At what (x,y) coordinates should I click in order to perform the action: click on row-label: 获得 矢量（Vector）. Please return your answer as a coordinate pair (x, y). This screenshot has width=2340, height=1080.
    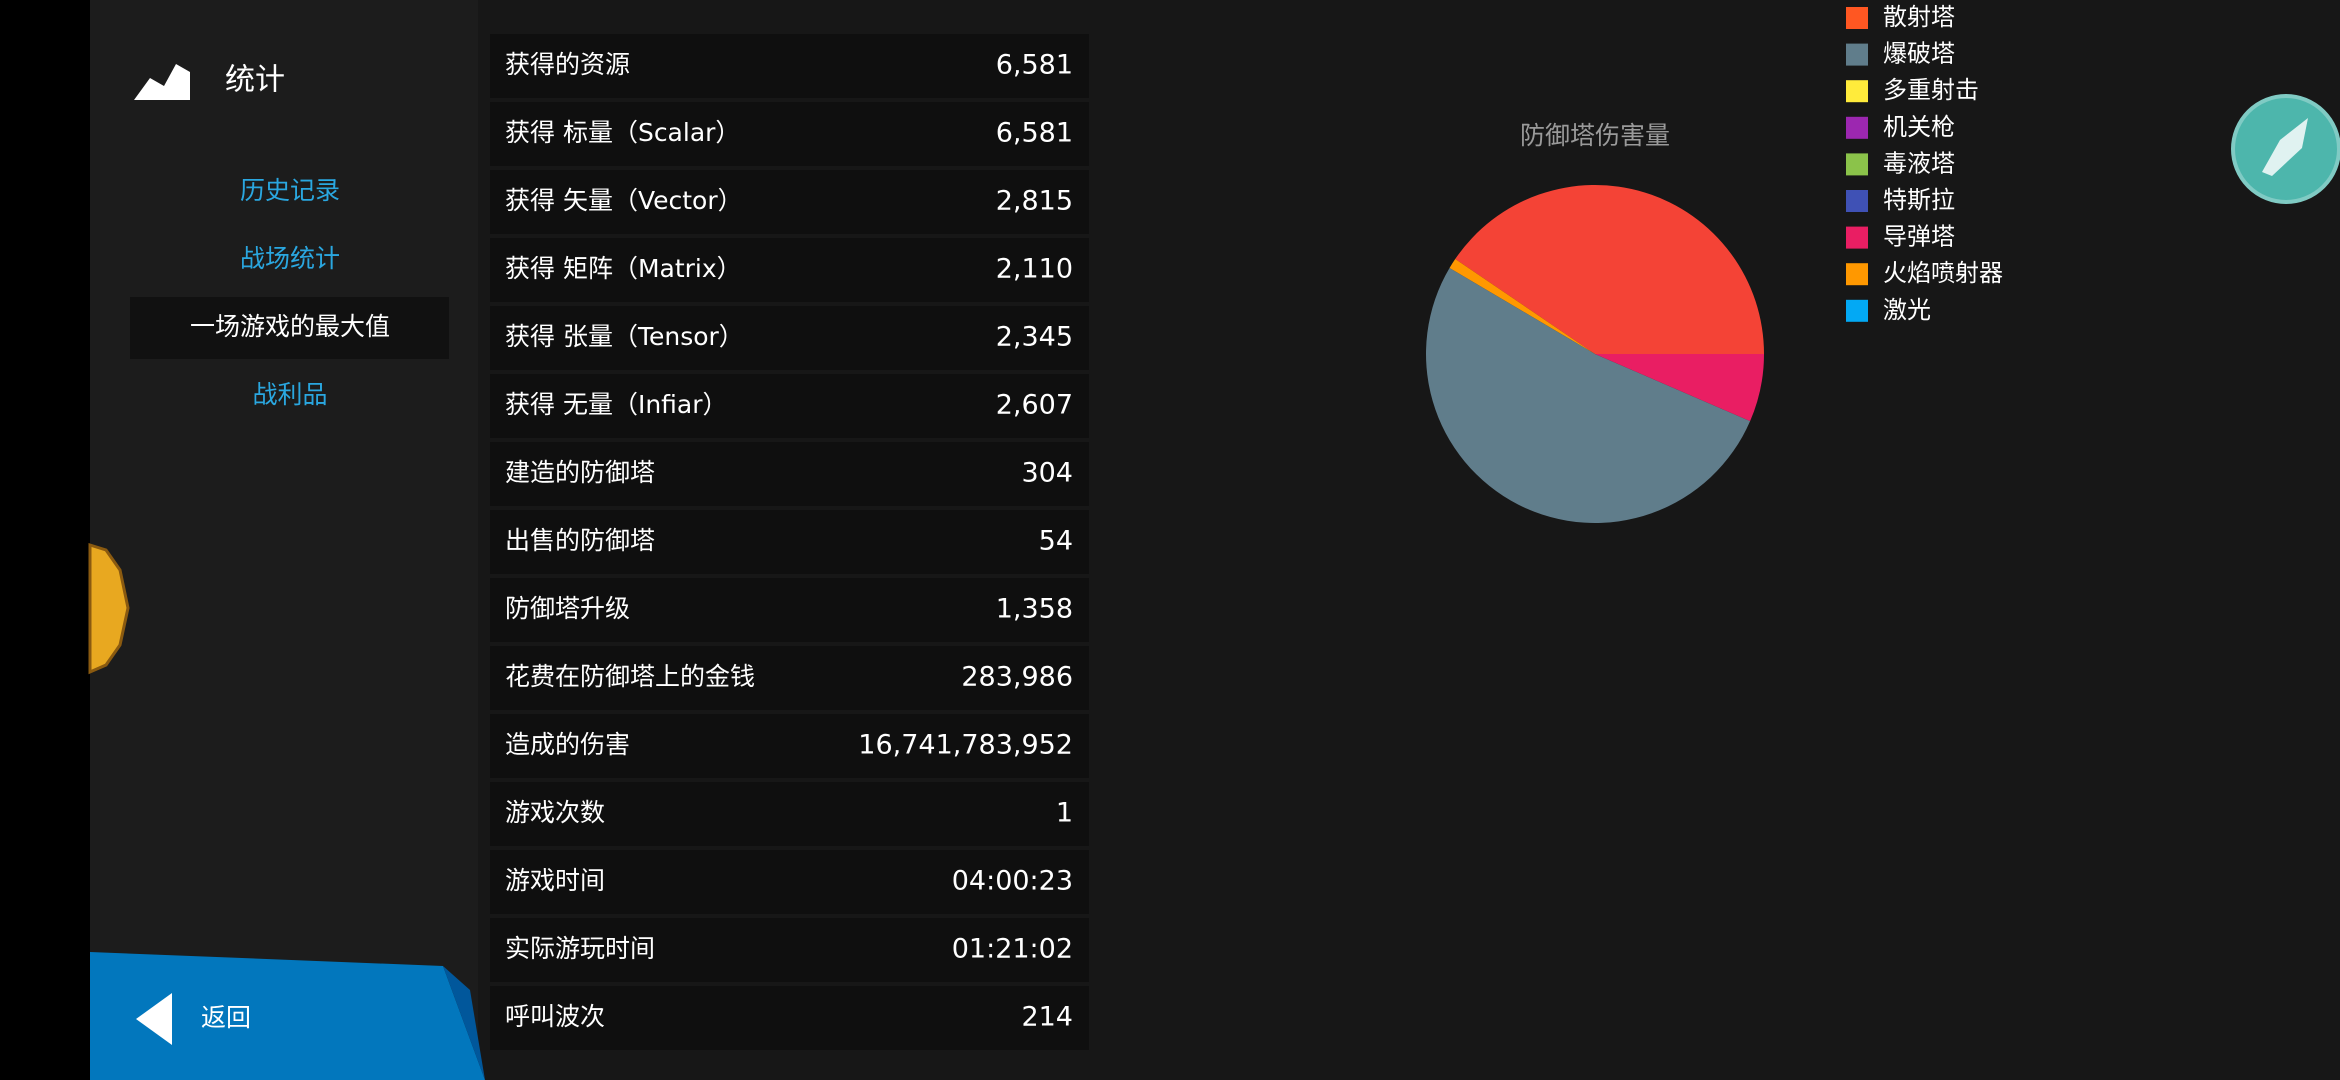
    Looking at the image, I should click on (624, 200).